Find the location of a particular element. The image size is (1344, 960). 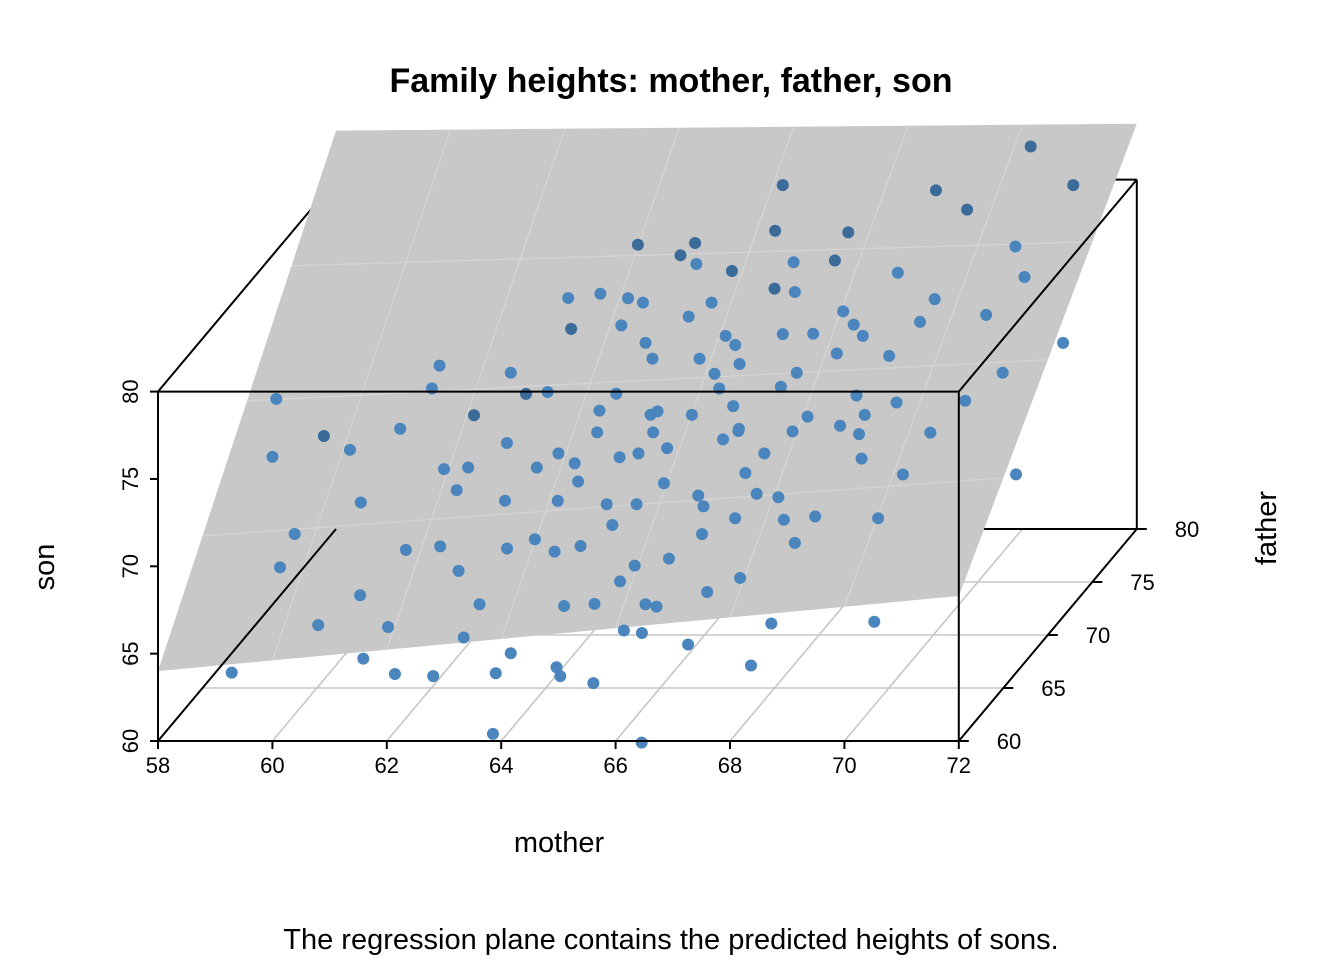

y-tick-label: 60 is located at coordinates (1009, 741).